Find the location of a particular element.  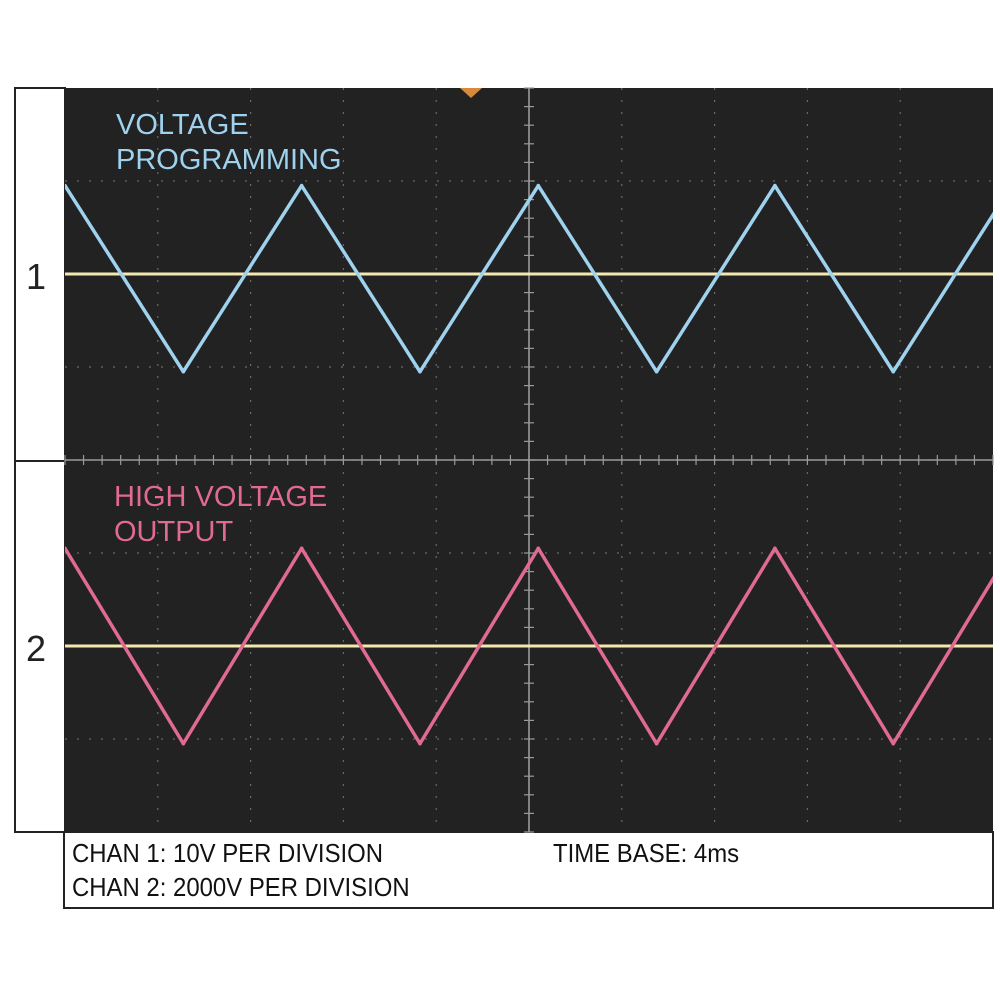

caption-time-base: TIME BASE: 4ms is located at coordinates (646, 853).